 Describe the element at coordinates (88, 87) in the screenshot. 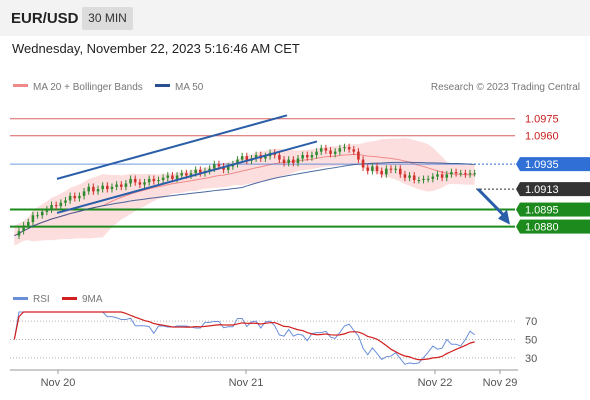

I see `bb-legend-label: MA 20 + Bollinger Bands` at that location.